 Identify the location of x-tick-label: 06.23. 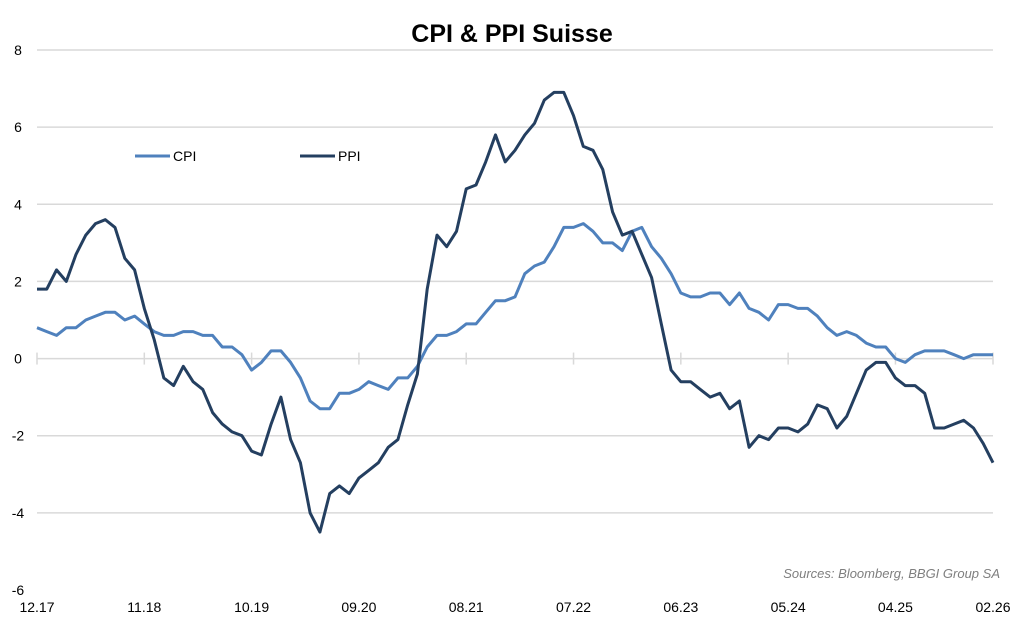
(680, 607).